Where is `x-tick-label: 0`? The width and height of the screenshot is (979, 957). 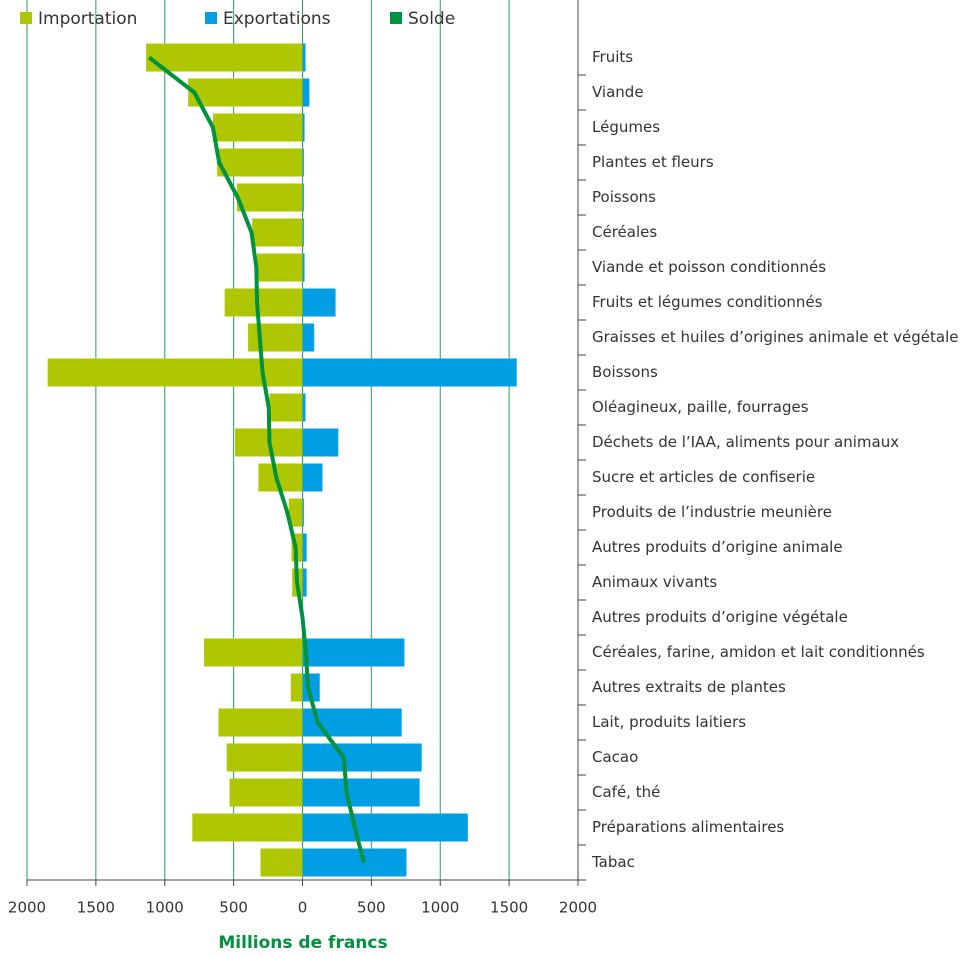 x-tick-label: 0 is located at coordinates (303, 908).